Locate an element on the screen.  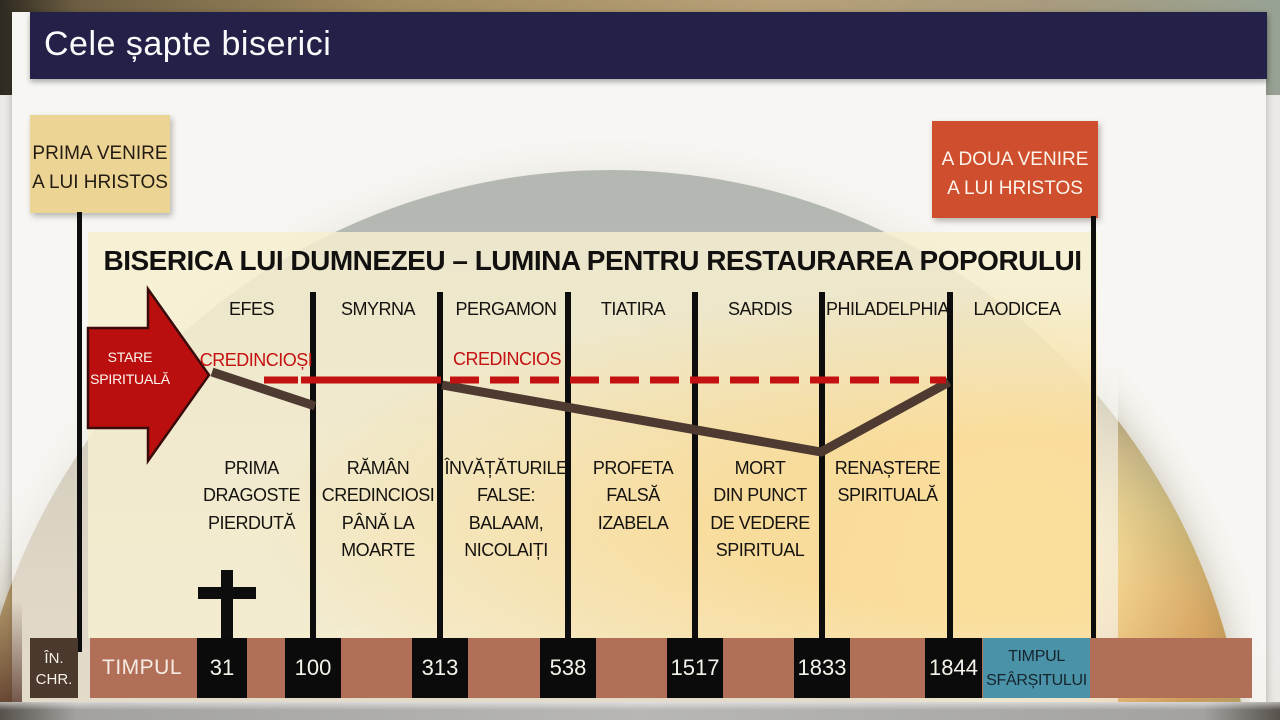
church-note-tiatira: PROFETA FALSĂ IZABELA is located at coordinates (633, 495).